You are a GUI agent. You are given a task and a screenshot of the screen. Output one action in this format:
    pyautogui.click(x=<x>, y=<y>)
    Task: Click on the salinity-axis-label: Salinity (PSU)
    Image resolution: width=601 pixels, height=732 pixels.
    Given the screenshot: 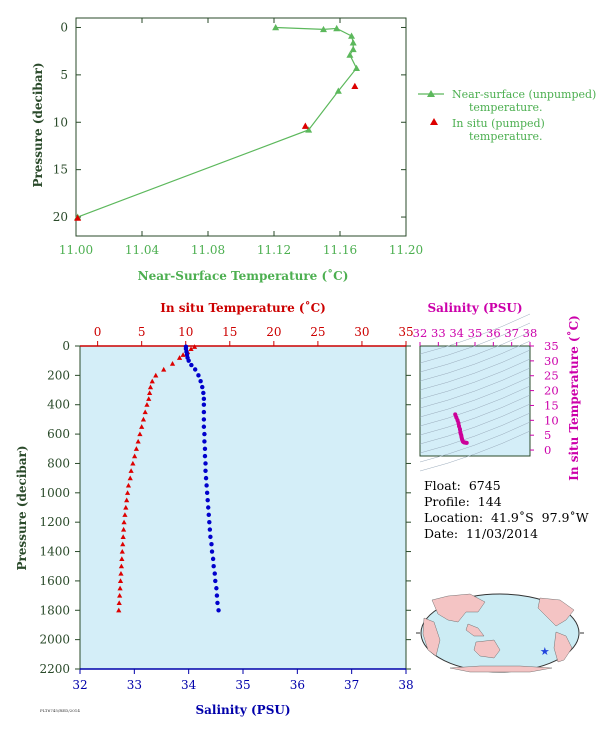 What is the action you would take?
    pyautogui.click(x=242, y=710)
    